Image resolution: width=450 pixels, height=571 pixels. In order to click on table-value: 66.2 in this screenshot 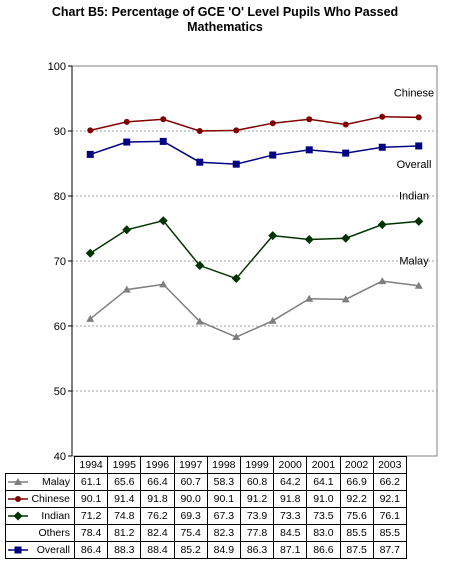, I will do `click(389, 482)`.